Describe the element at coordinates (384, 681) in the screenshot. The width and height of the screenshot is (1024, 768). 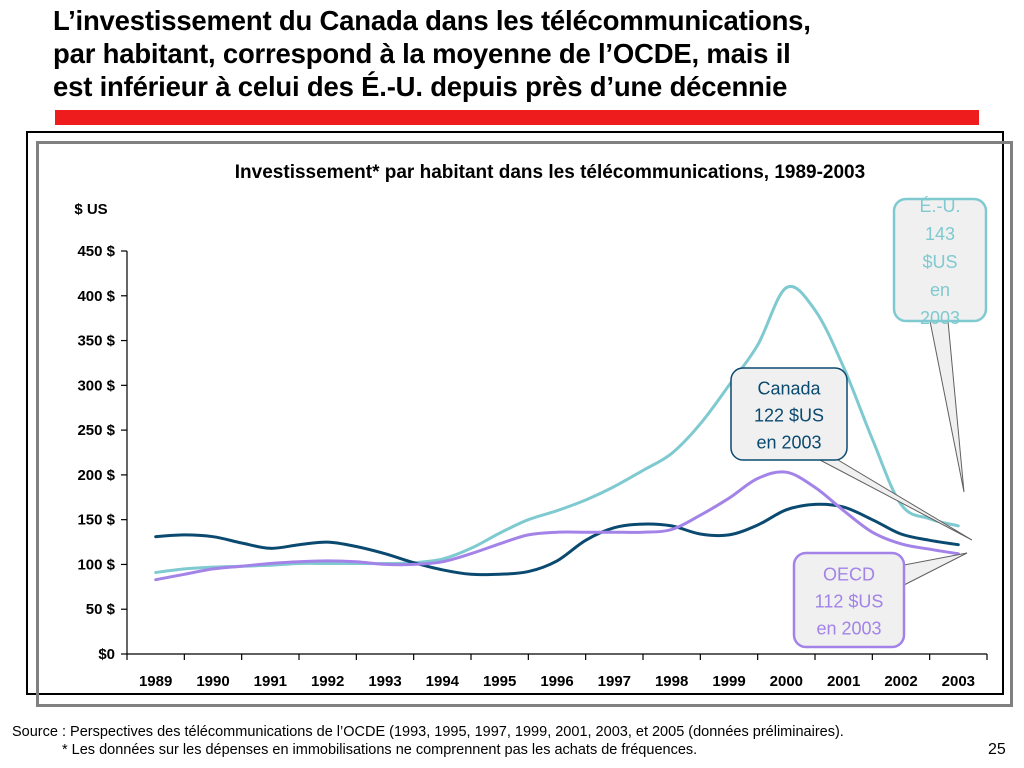
I see `x-tick-label: 1993` at that location.